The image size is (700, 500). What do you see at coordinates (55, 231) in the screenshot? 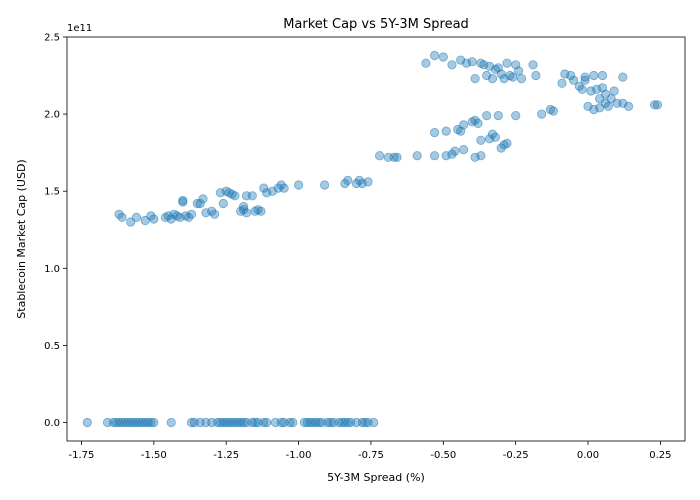
I see `y-axis-ticks: 0.0 0.5 1.0 1.5 2.0 2.5` at bounding box center [55, 231].